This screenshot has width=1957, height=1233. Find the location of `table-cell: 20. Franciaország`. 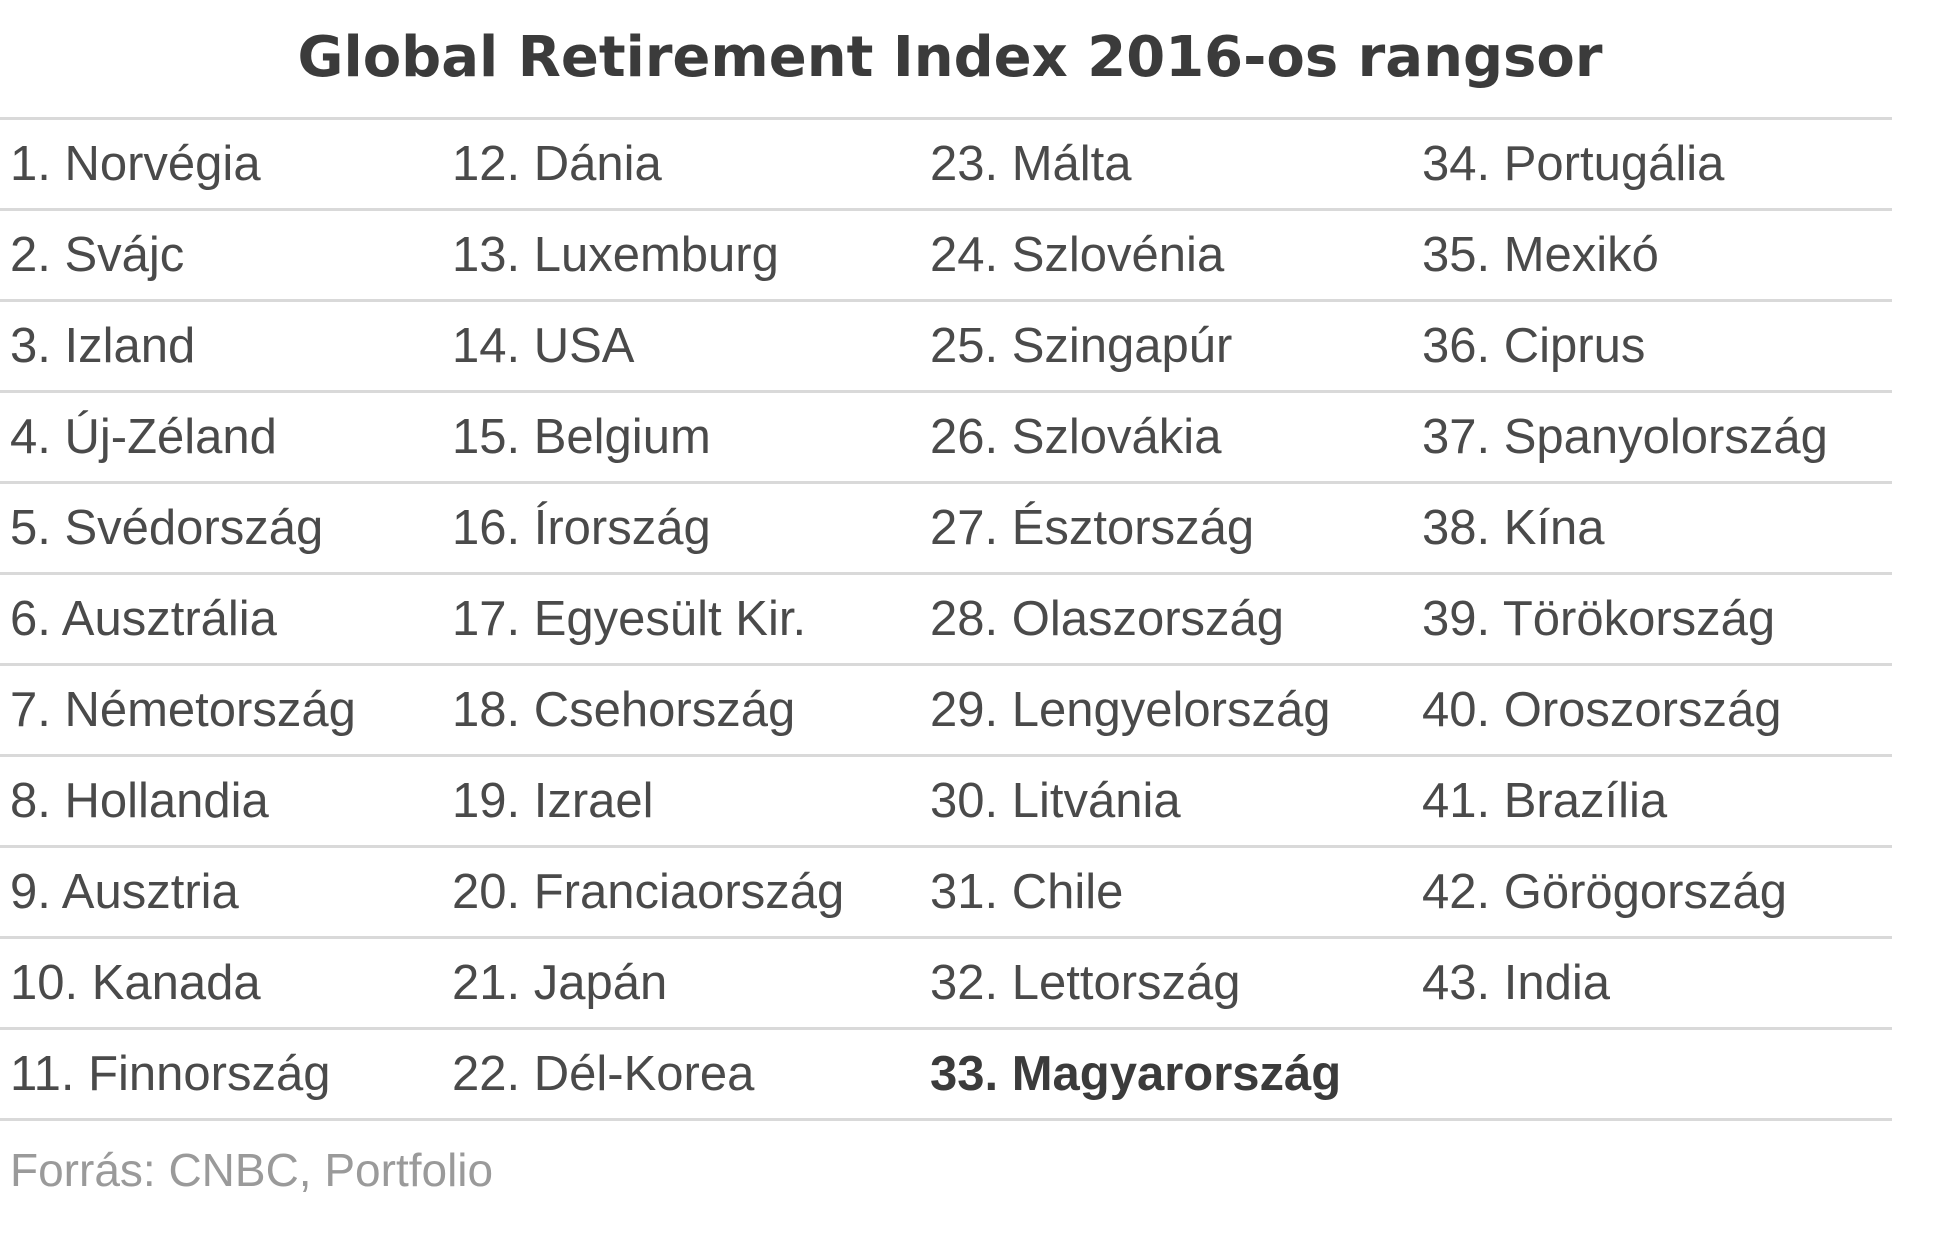

table-cell: 20. Franciaország is located at coordinates (648, 892).